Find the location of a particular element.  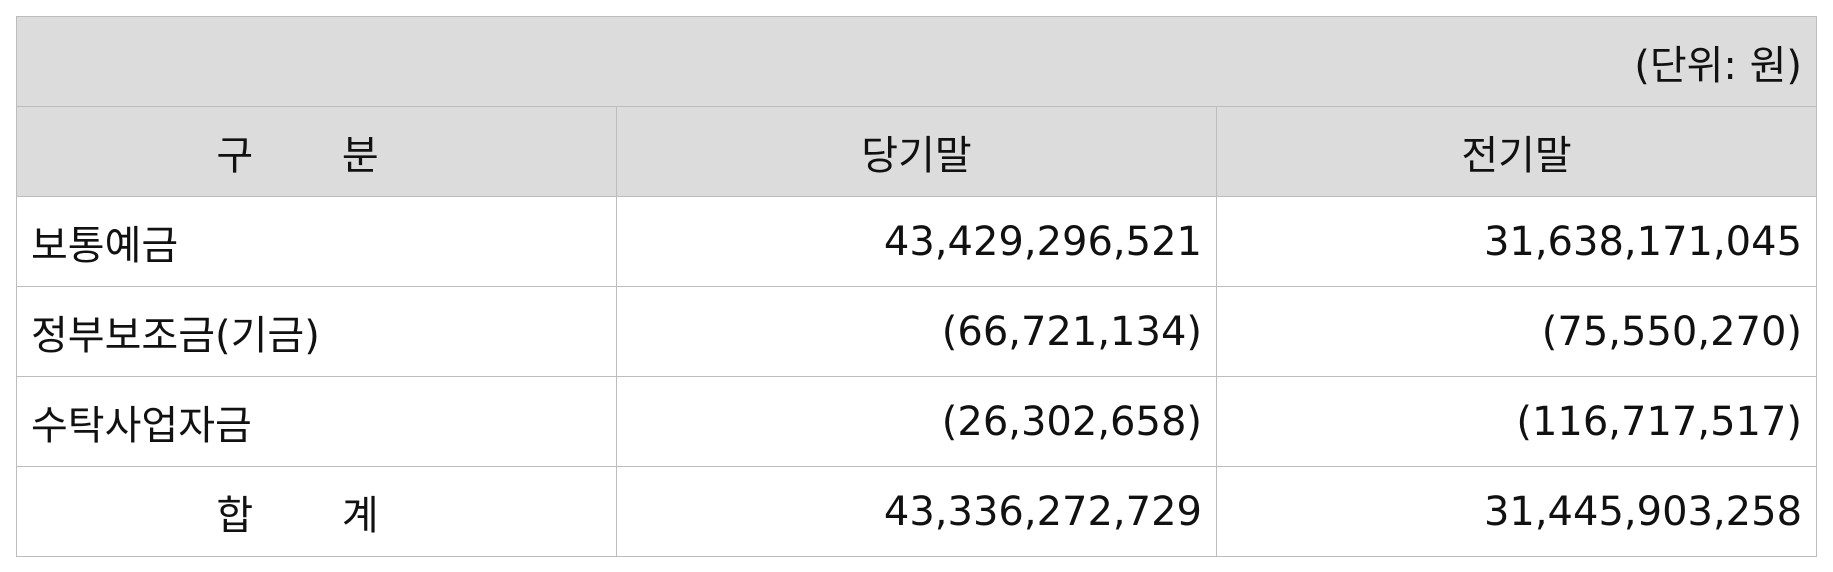

row-label: 수탁사업자금 is located at coordinates (316, 421).